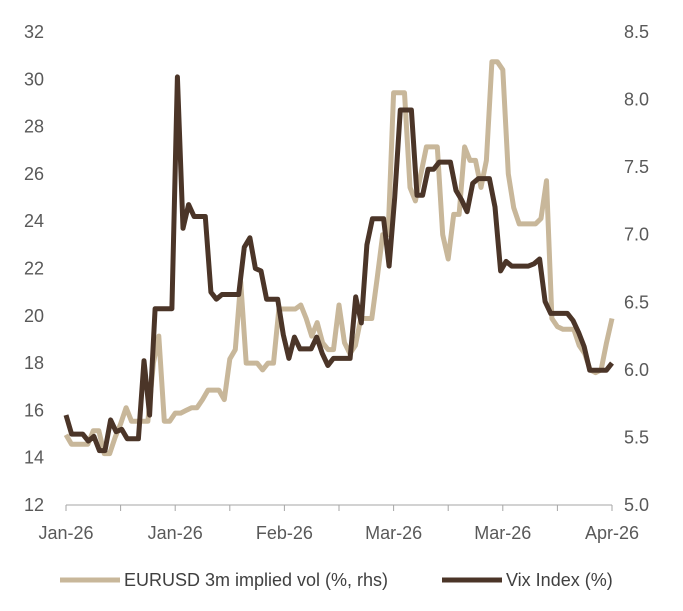  What do you see at coordinates (636, 437) in the screenshot?
I see `right-y-tick-label: 5.5` at bounding box center [636, 437].